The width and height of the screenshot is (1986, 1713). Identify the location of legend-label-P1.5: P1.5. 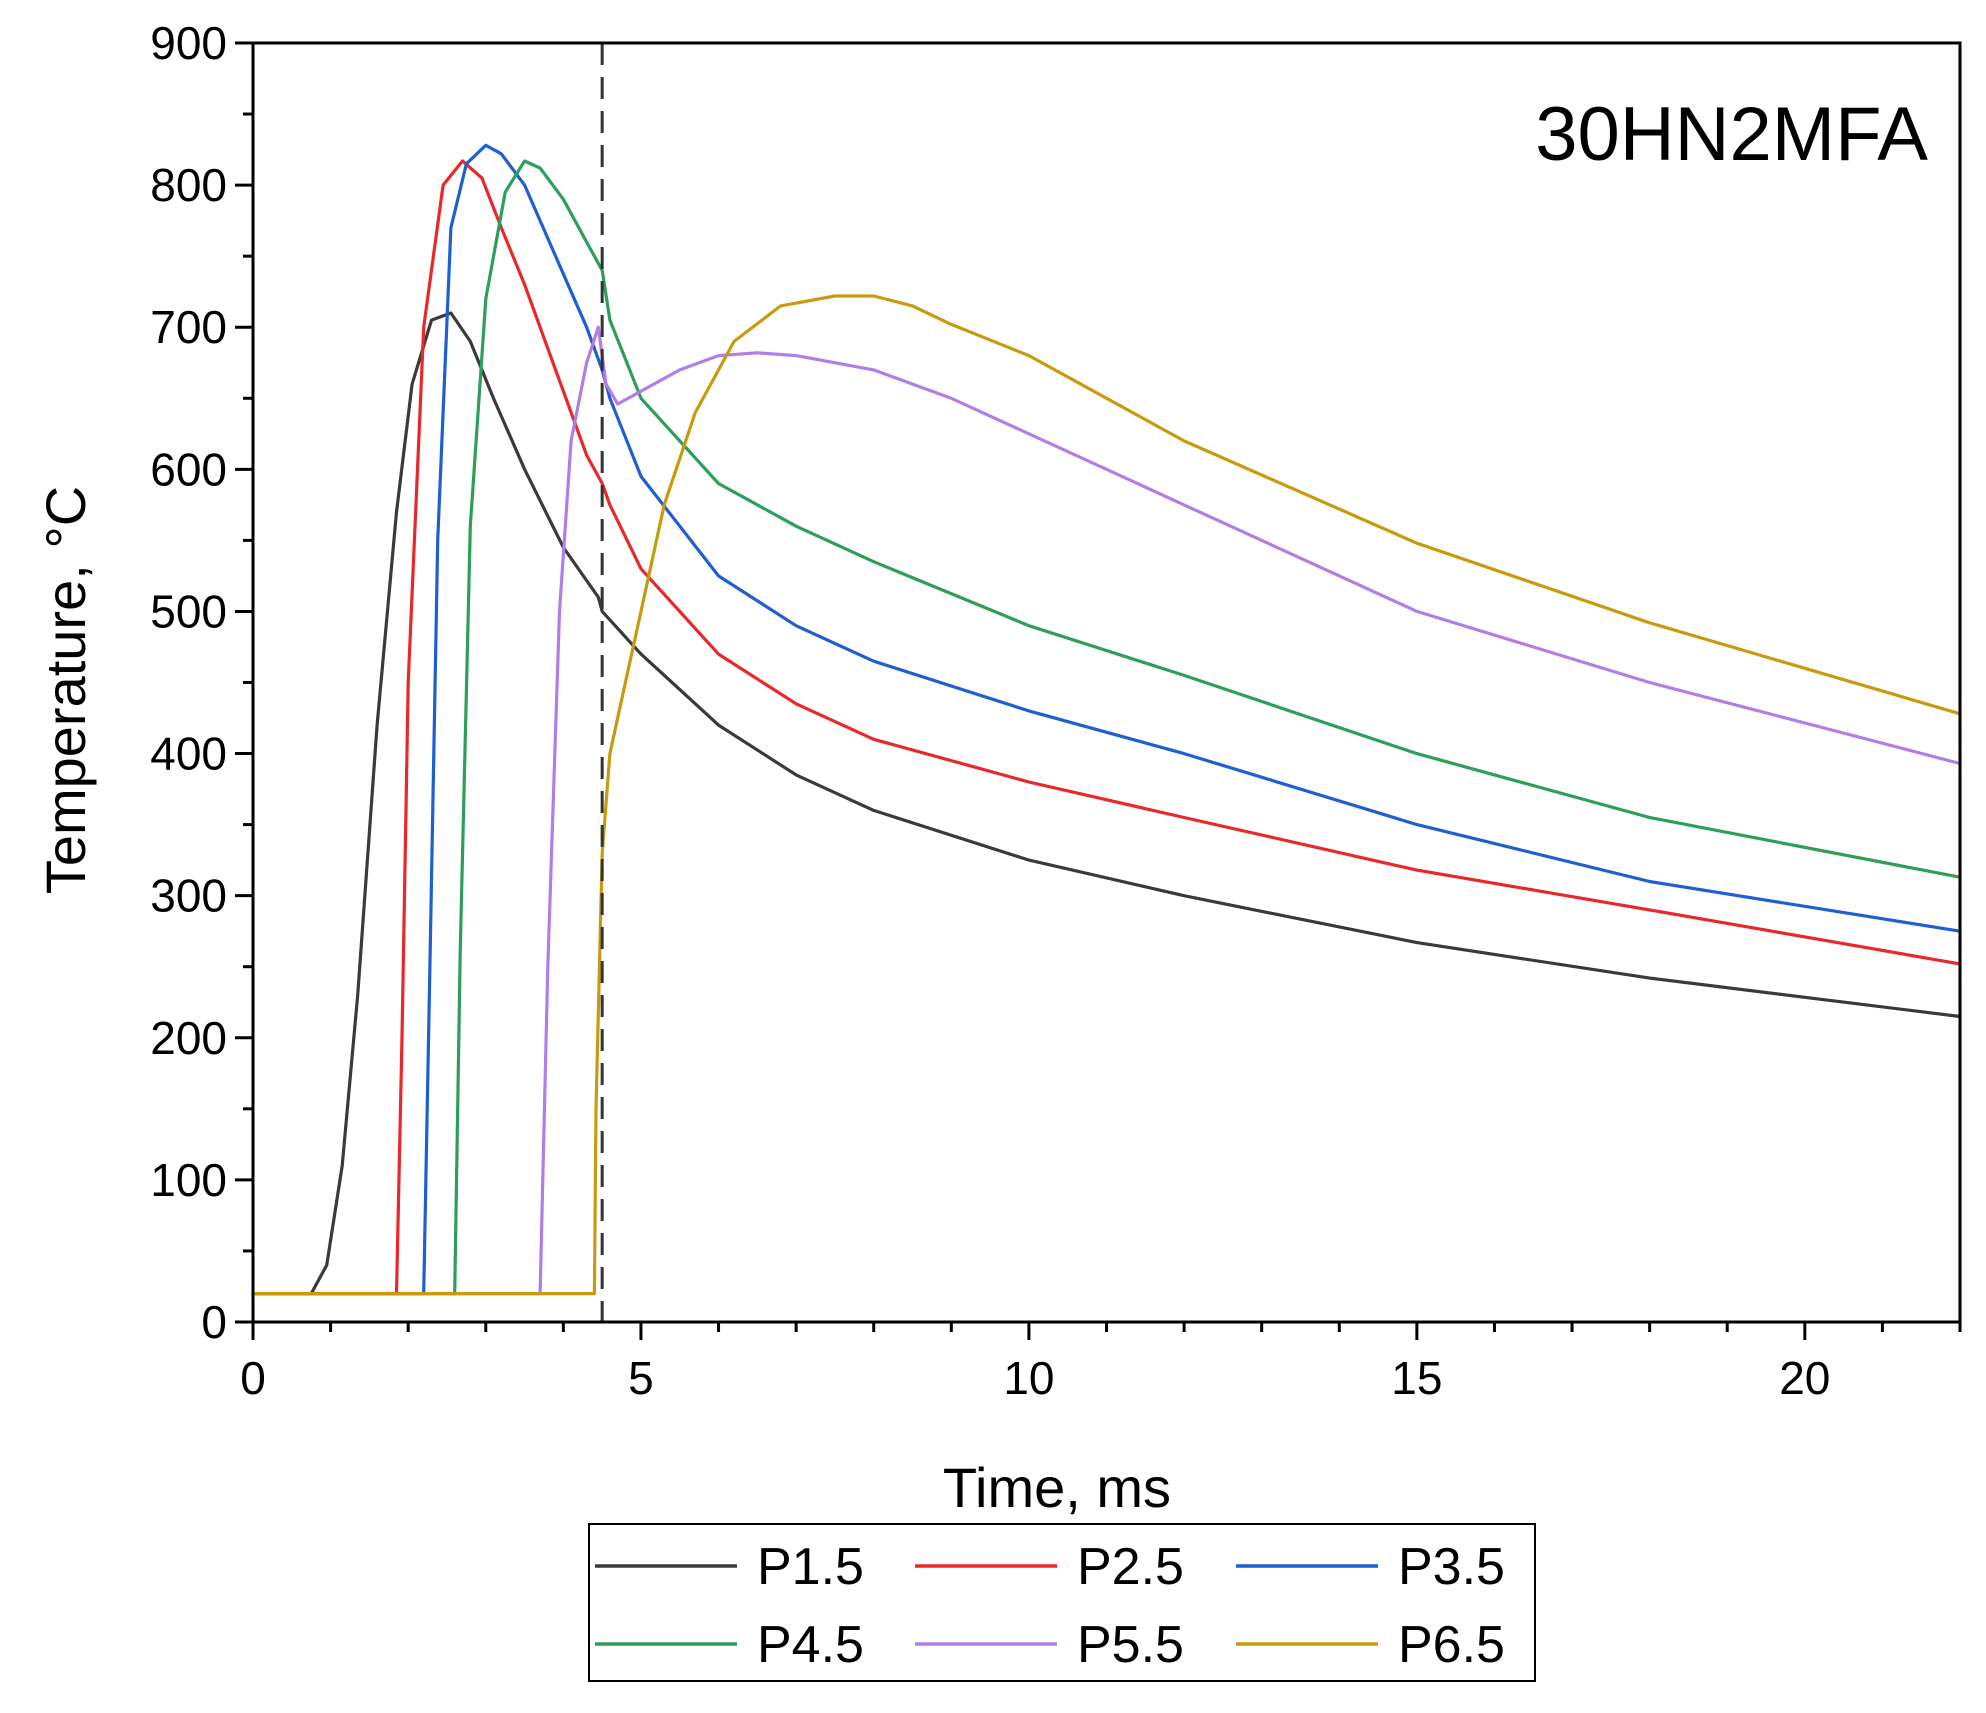
(810, 1567).